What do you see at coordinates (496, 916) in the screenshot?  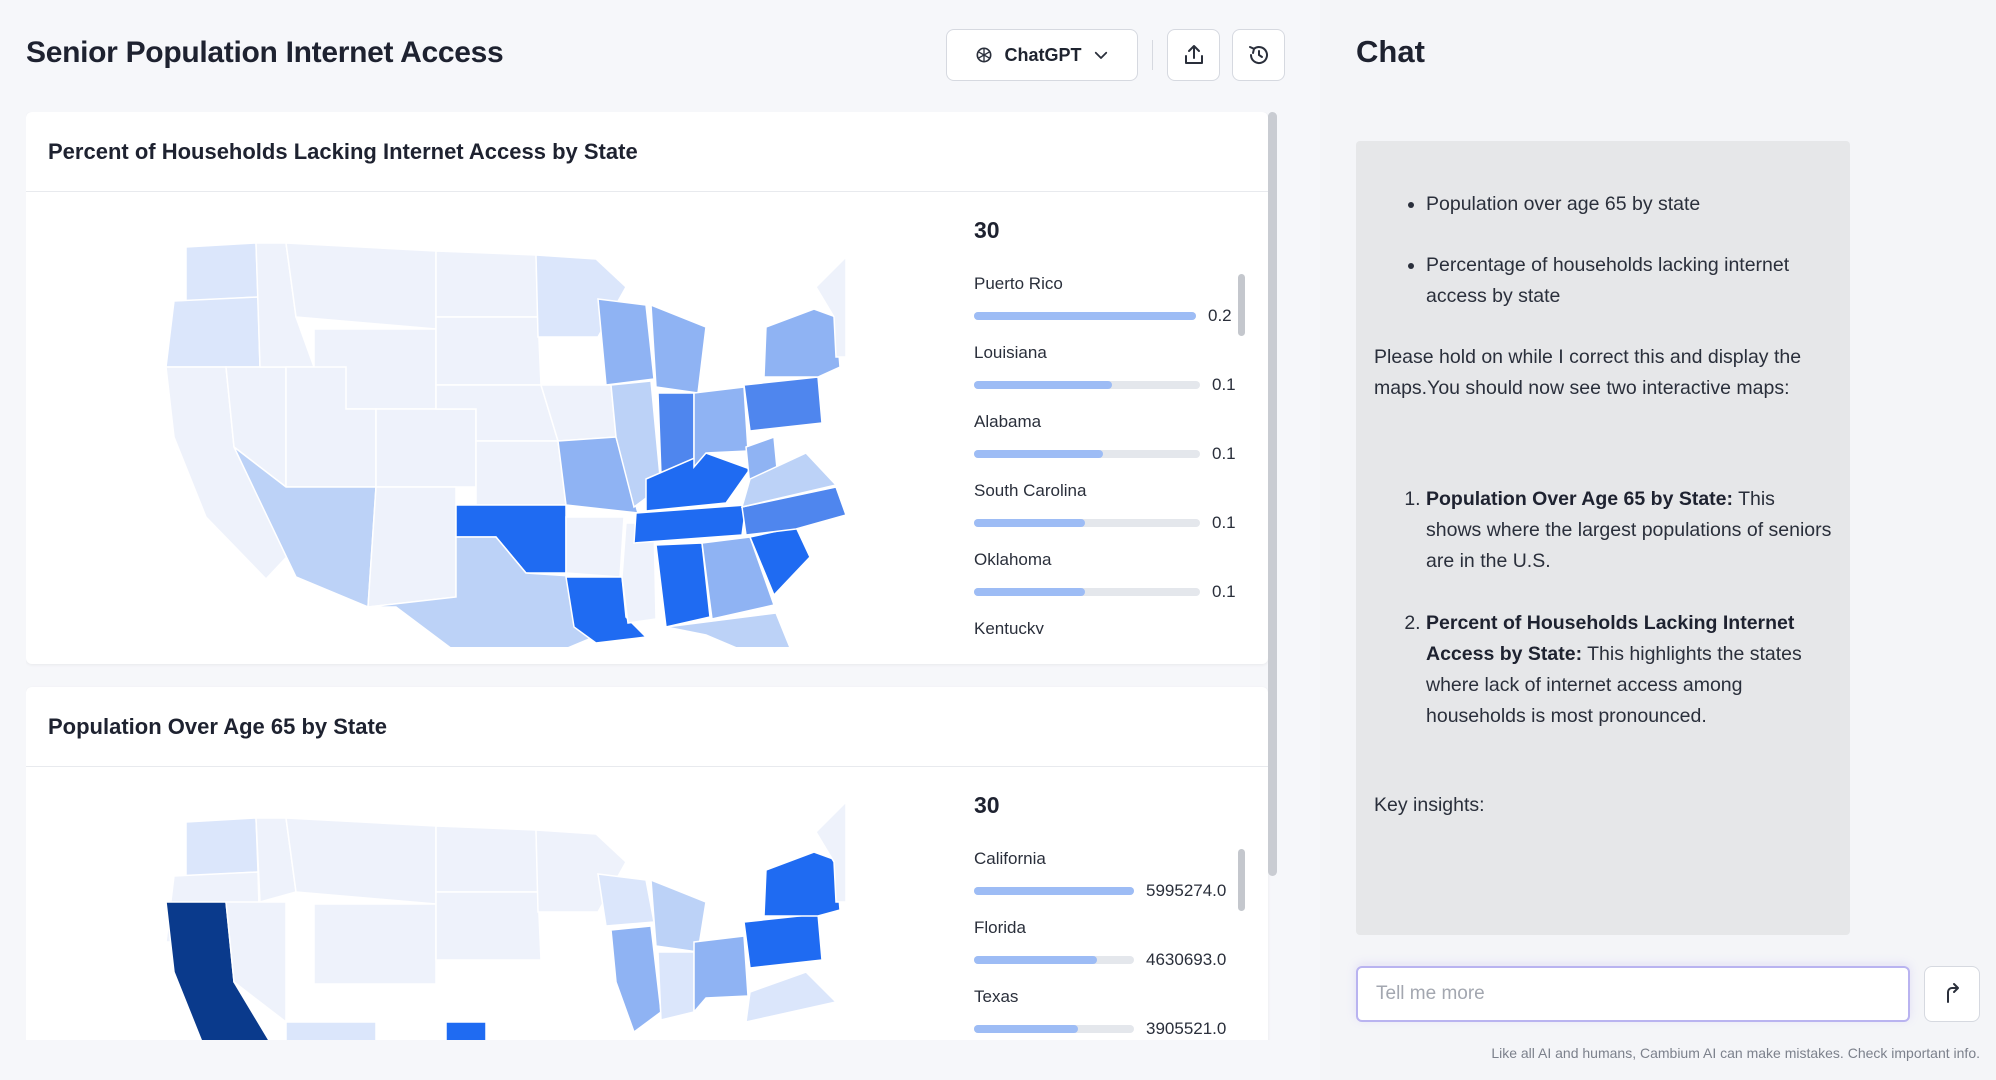 I see `us-choropleth-map-population` at bounding box center [496, 916].